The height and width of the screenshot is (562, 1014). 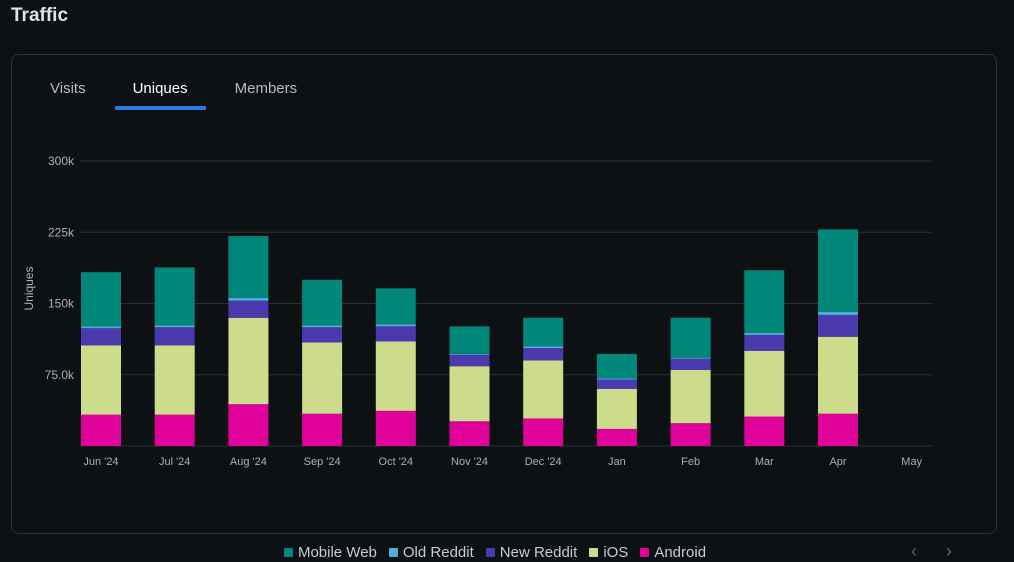 I want to click on y-tick-label: 75.0k, so click(x=60, y=375).